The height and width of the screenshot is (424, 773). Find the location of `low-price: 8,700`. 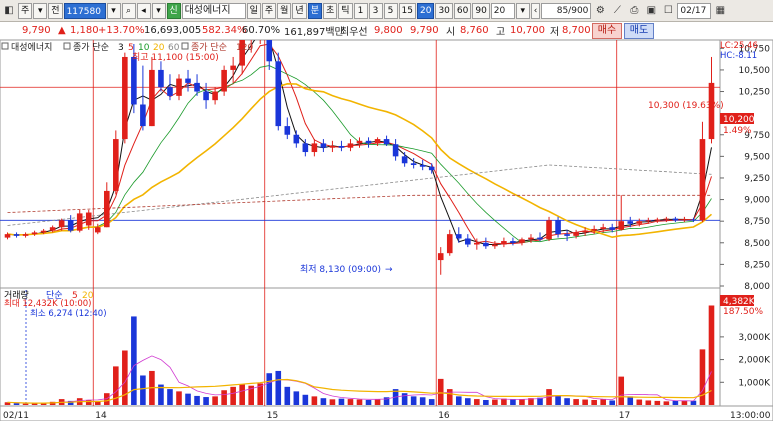

low-price: 8,700 is located at coordinates (576, 30).